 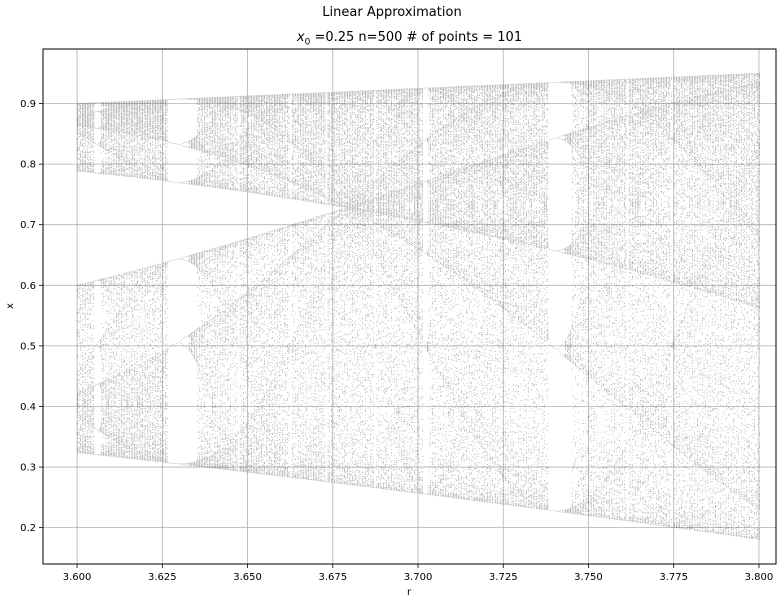 What do you see at coordinates (28, 286) in the screenshot?
I see `y-tick-label: 0.6` at bounding box center [28, 286].